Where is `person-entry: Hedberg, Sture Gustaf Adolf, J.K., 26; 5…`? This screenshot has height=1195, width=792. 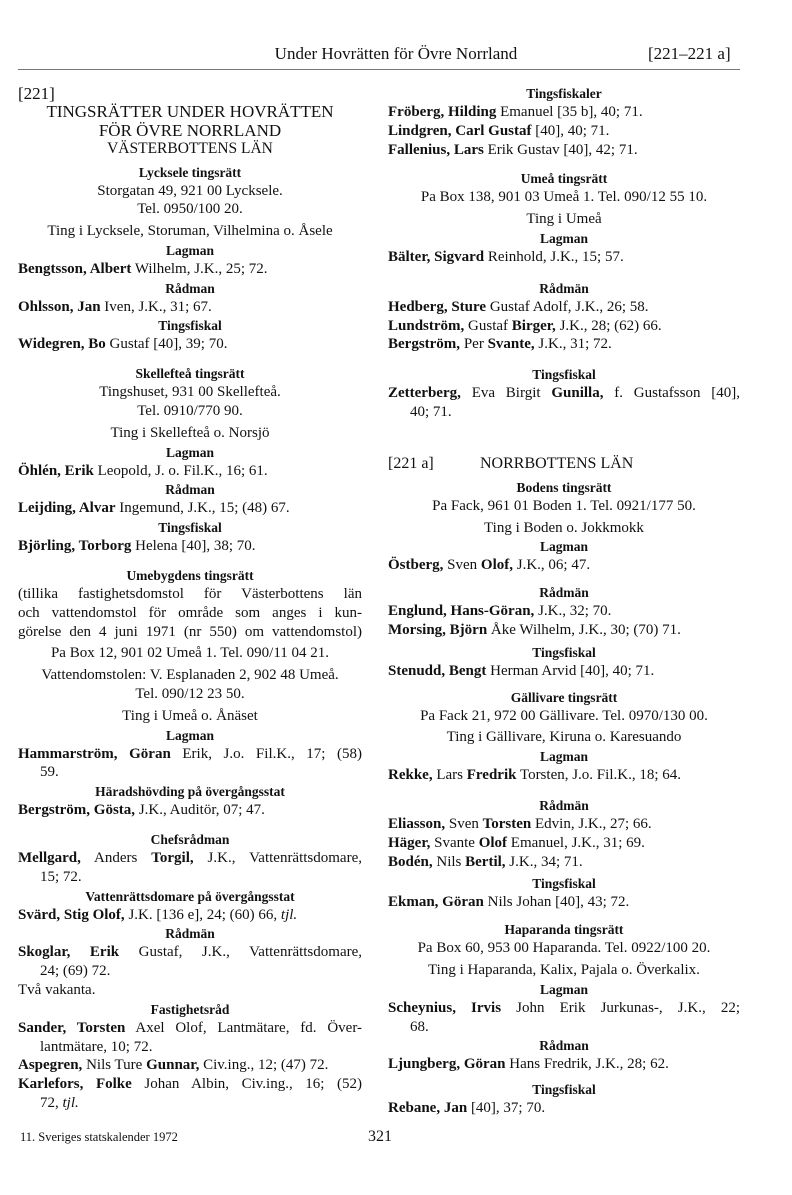
person-entry: Hedberg, Sture Gustaf Adolf, J.K., 26; 5… is located at coordinates (564, 307).